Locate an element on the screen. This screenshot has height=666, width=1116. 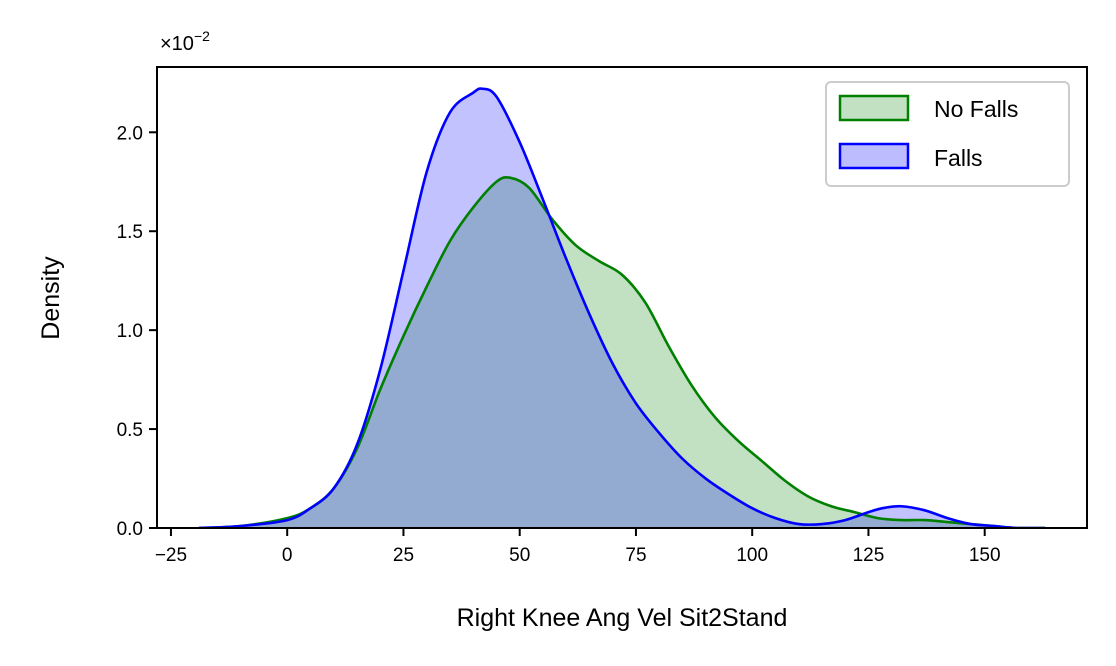
x-tick-label: 100 is located at coordinates (752, 555).